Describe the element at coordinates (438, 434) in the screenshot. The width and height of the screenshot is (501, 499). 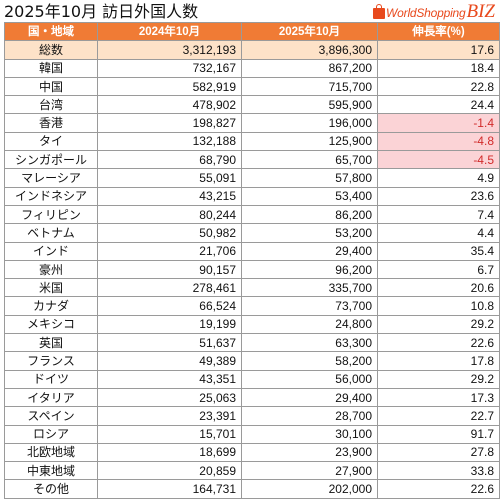
I see `growth-cell: 91.7` at that location.